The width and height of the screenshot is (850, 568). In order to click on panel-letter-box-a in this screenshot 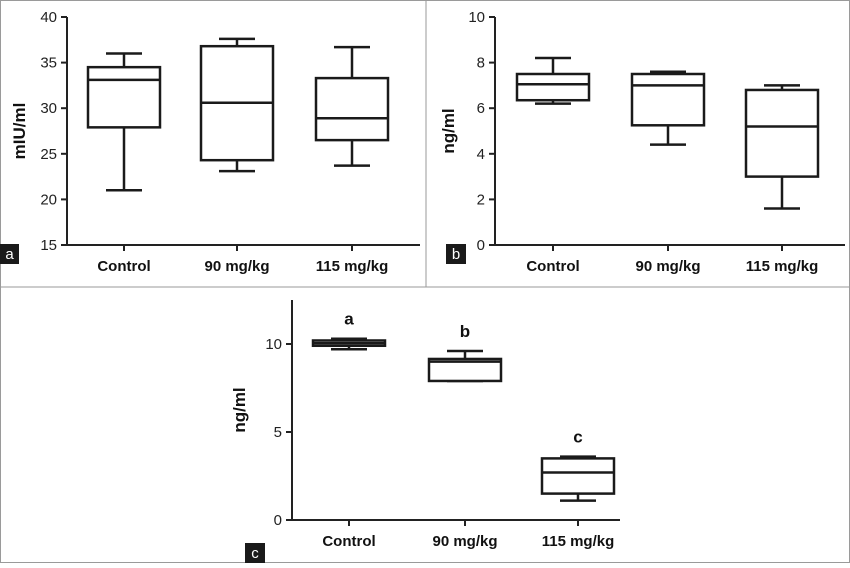, I will do `click(9, 254)`.